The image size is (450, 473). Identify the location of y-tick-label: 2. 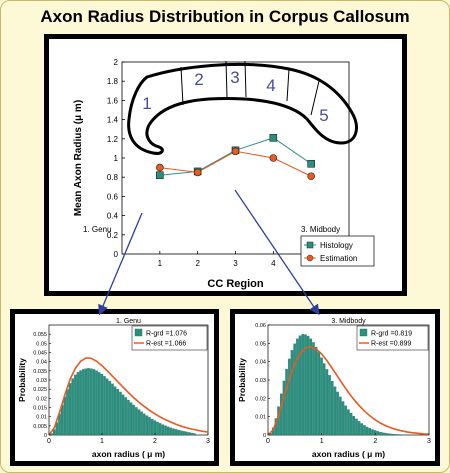
(116, 62).